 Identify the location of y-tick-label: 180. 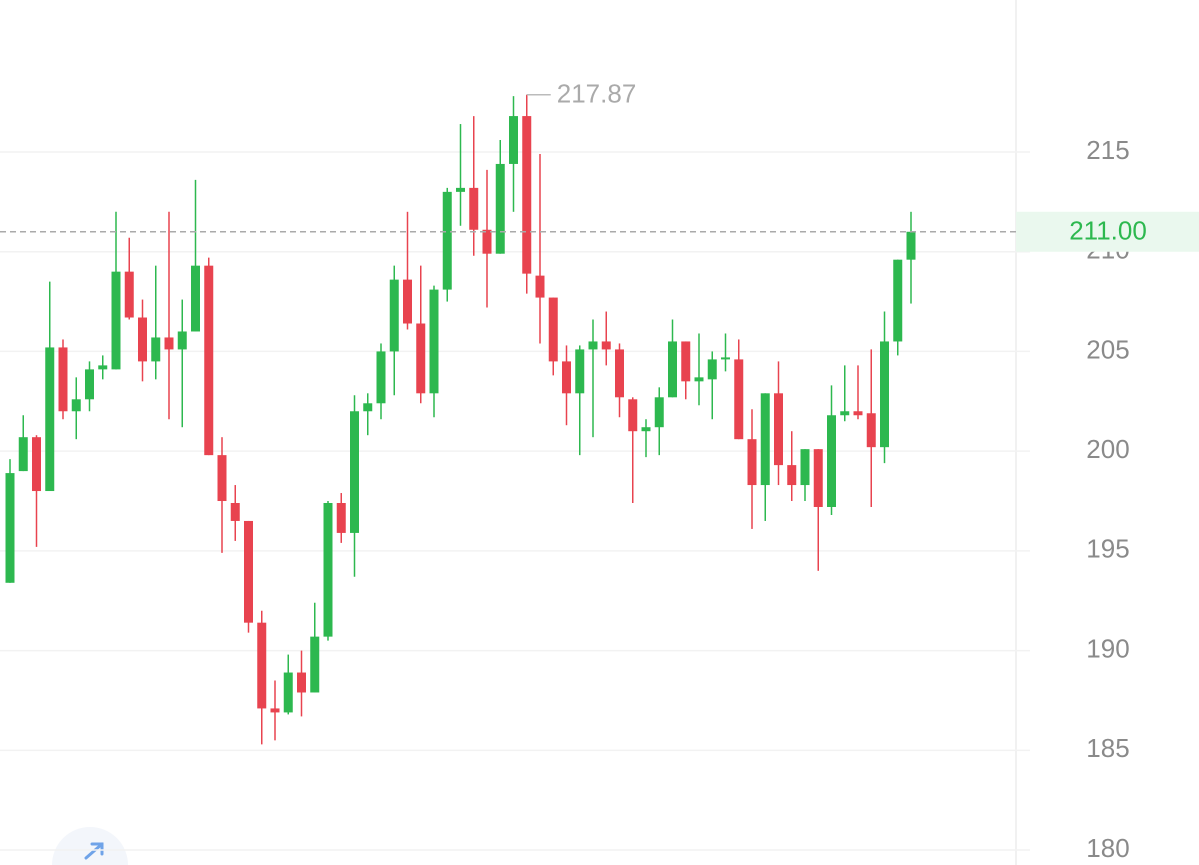
(1107, 848).